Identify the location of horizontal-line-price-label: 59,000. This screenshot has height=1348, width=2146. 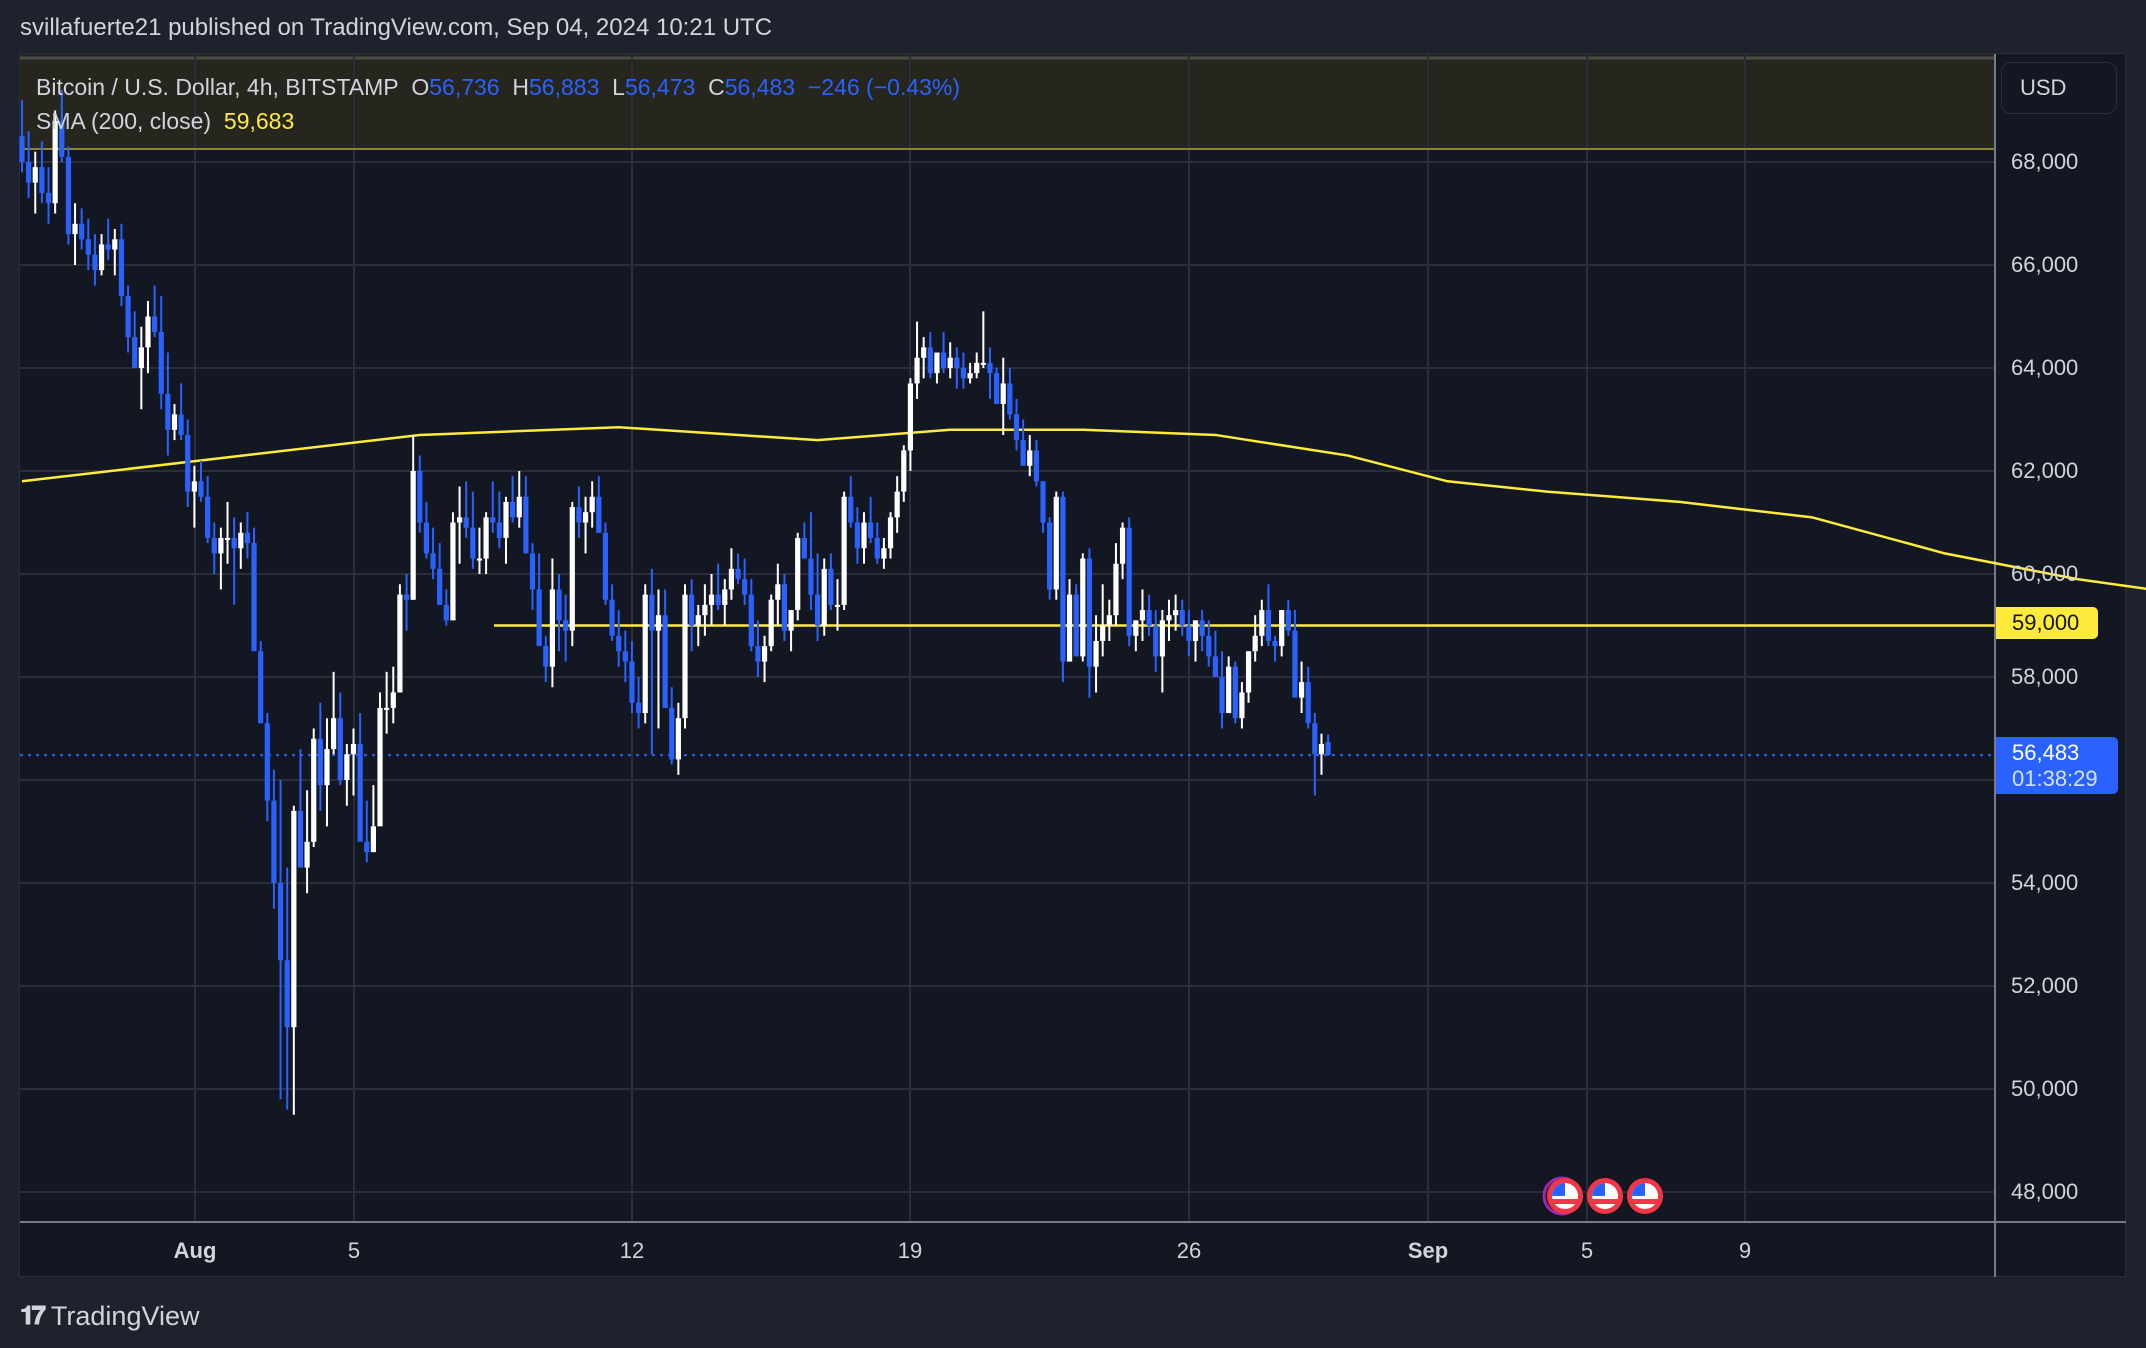
(2047, 623).